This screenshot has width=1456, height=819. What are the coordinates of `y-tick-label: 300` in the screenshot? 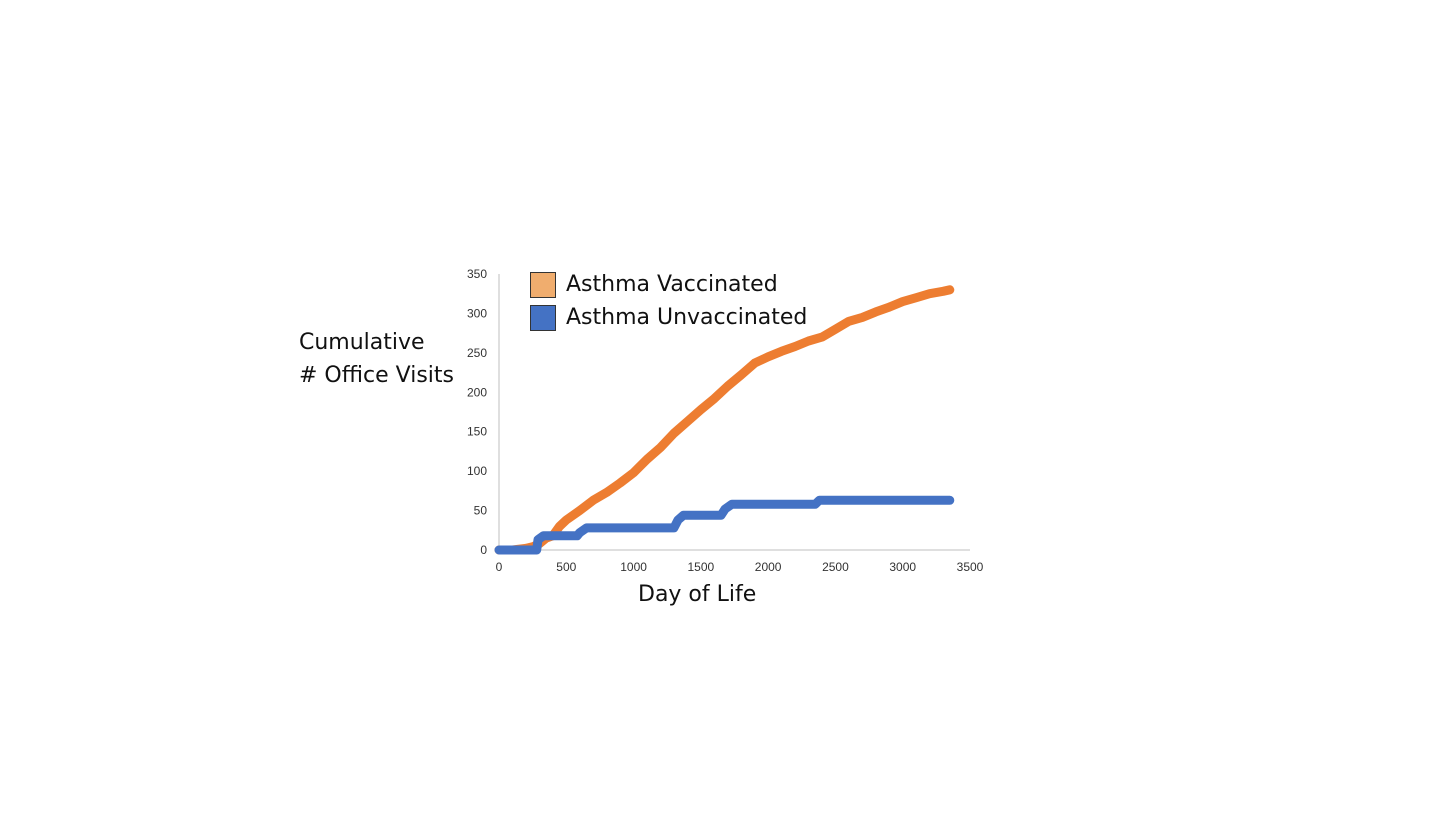 It's located at (477, 313).